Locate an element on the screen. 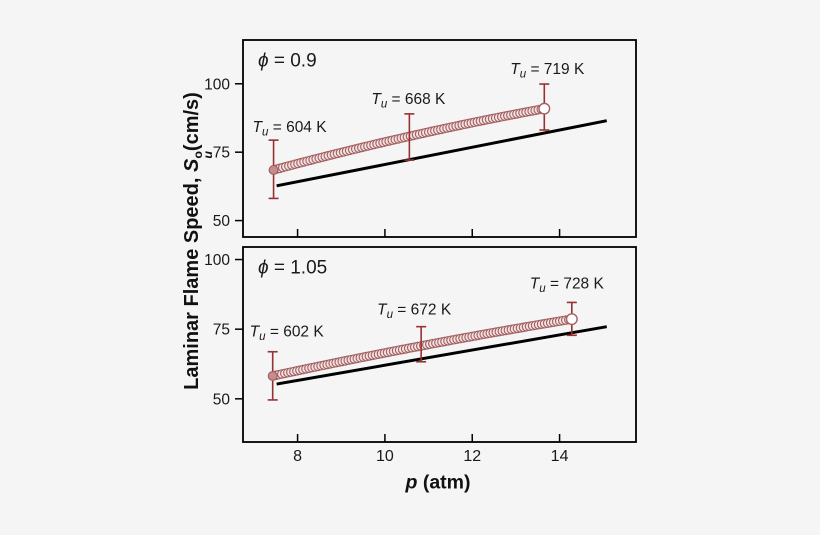 Image resolution: width=820 pixels, height=535 pixels. y-axis-subscript: u is located at coordinates (207, 155).